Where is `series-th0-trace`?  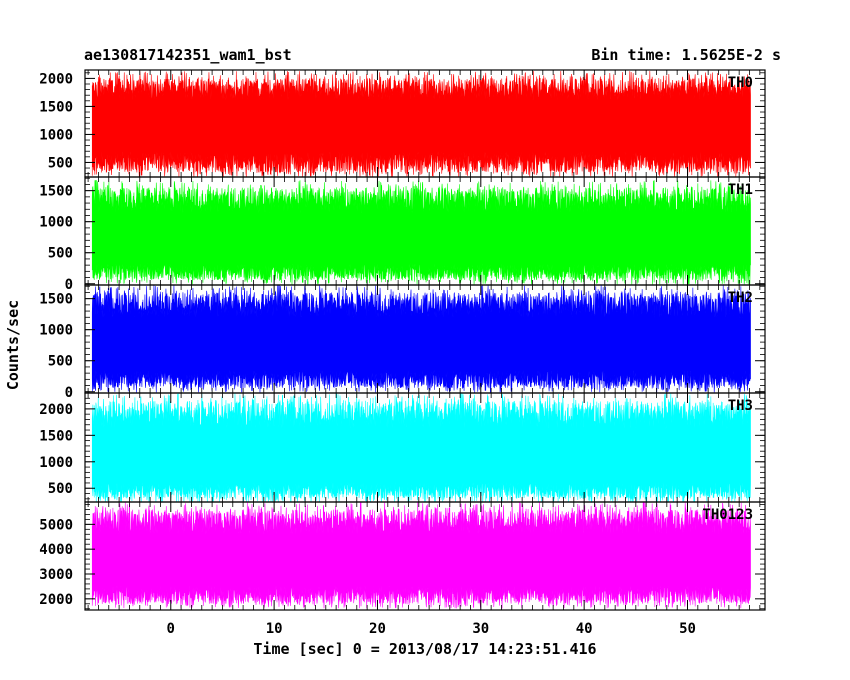
series-th0-trace is located at coordinates (421, 124).